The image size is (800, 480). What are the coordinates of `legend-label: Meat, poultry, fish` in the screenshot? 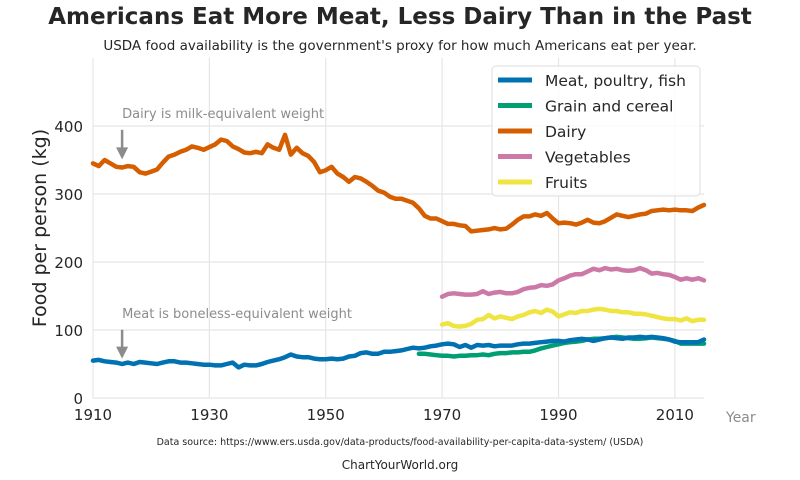 It's located at (615, 81).